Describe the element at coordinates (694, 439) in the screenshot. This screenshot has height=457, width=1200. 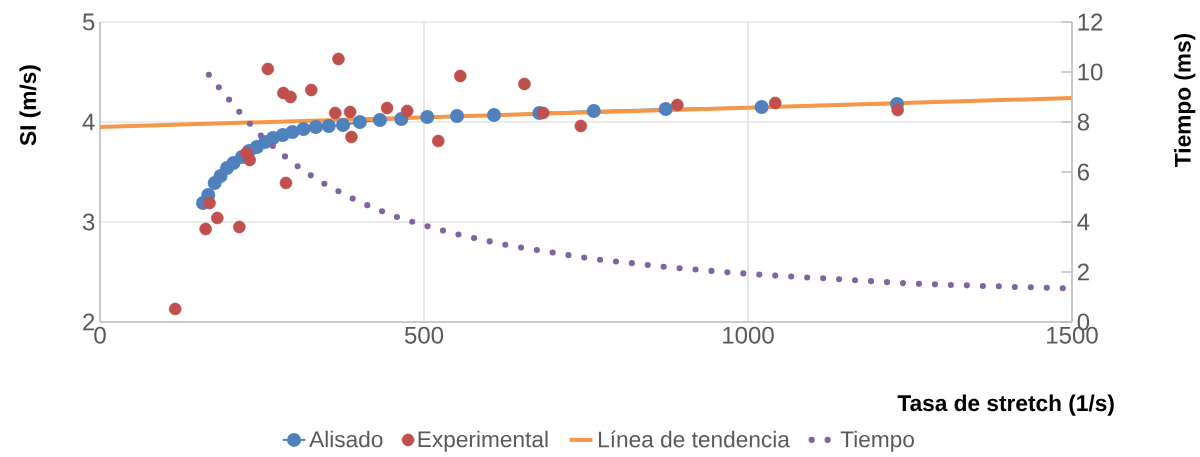
I see `legend-label: Línea de tendencia` at that location.